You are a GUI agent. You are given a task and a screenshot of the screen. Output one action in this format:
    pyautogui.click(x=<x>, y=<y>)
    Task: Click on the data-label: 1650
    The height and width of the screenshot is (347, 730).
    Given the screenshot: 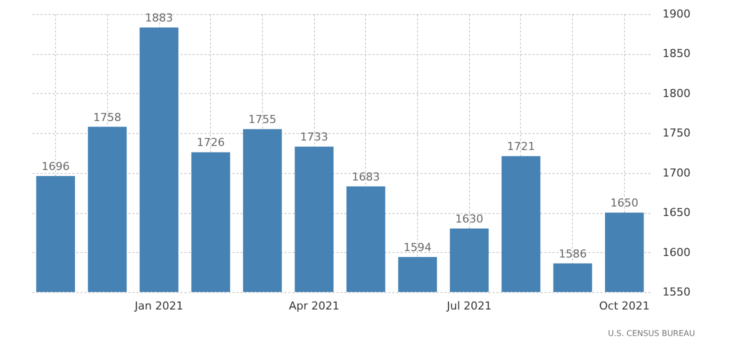 What is the action you would take?
    pyautogui.click(x=624, y=203)
    